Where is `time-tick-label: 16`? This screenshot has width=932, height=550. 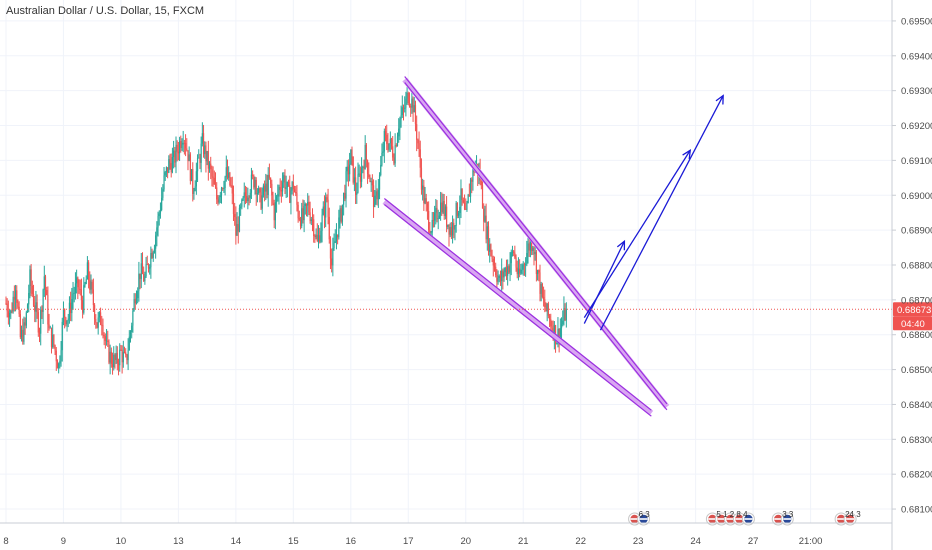 time-tick-label: 16 is located at coordinates (351, 541).